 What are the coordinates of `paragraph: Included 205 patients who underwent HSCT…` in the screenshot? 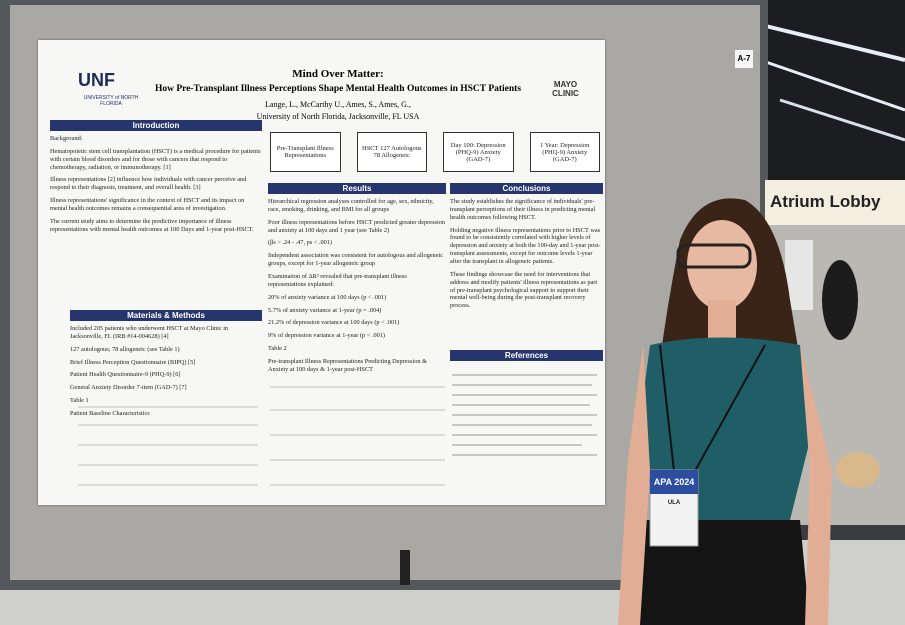 It's located at (149, 332).